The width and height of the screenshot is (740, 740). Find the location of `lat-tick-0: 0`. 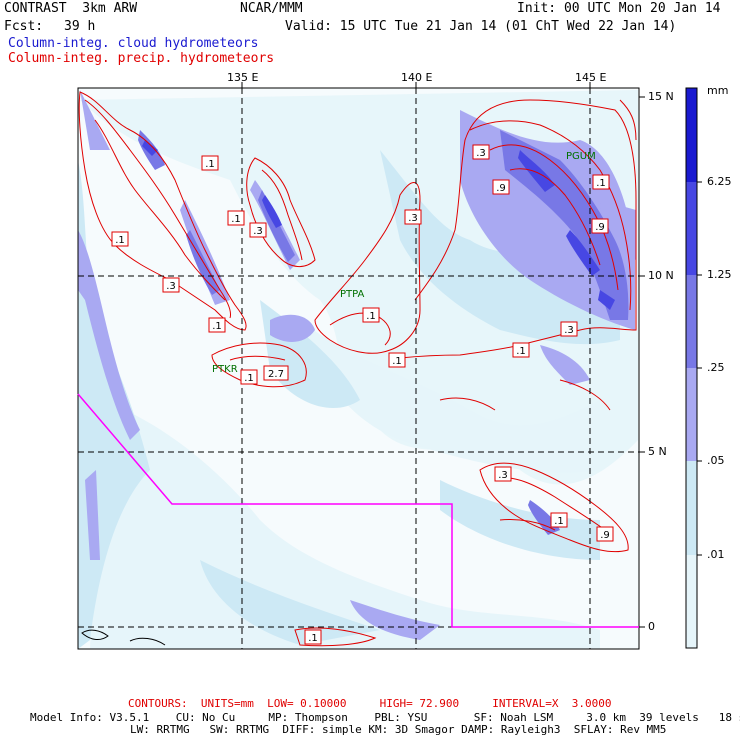

lat-tick-0: 0 is located at coordinates (651, 626).